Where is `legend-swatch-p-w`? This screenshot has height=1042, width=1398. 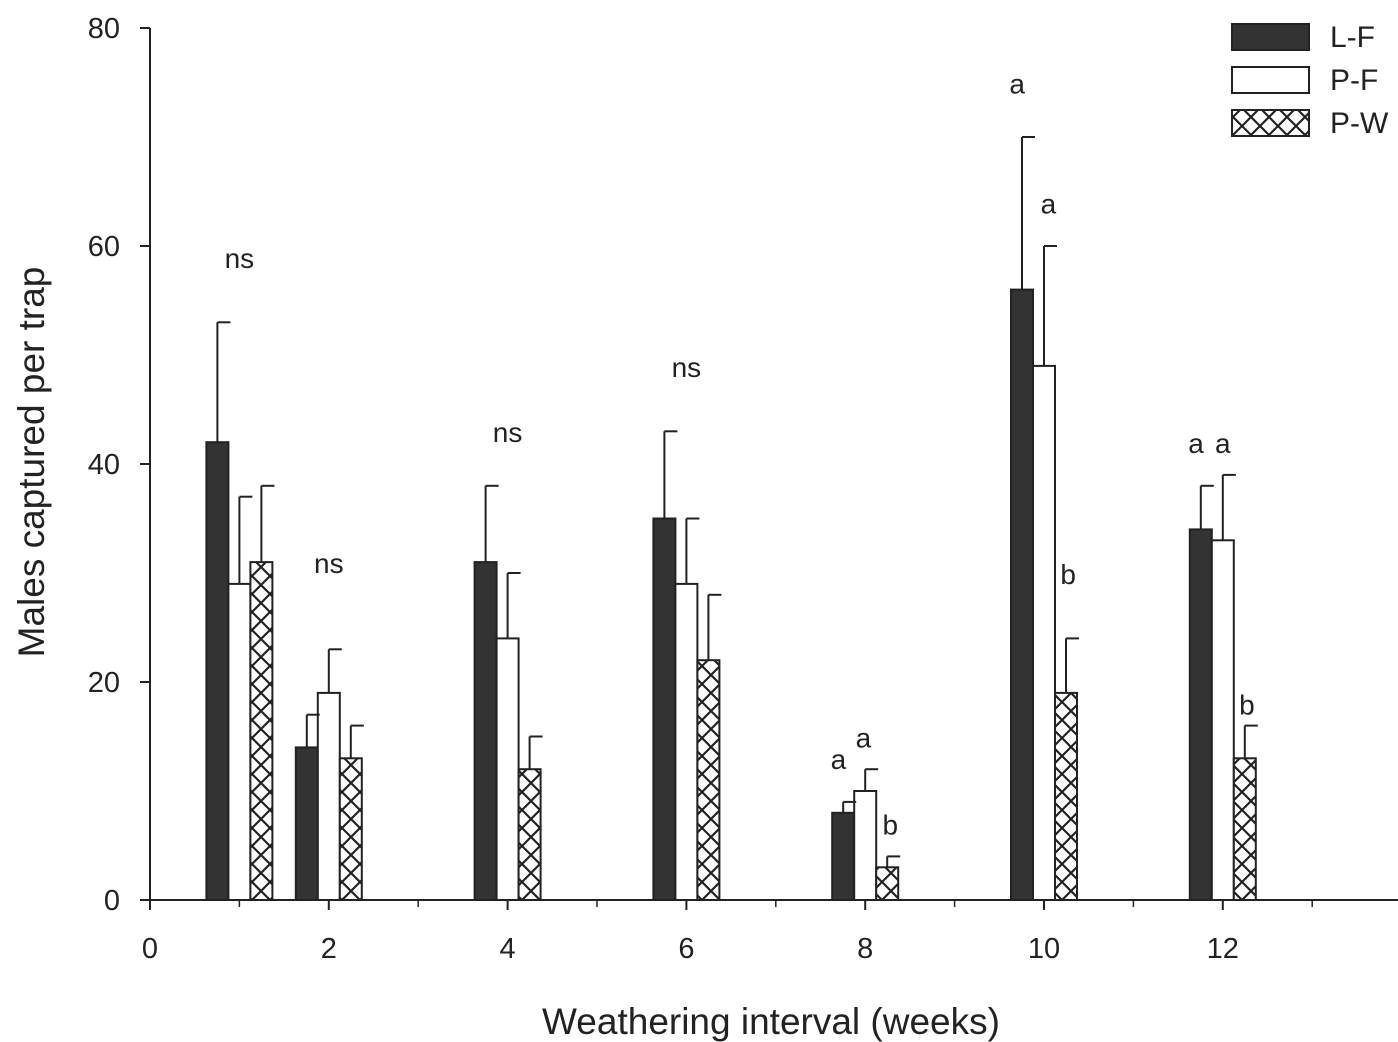
legend-swatch-p-w is located at coordinates (1270, 123).